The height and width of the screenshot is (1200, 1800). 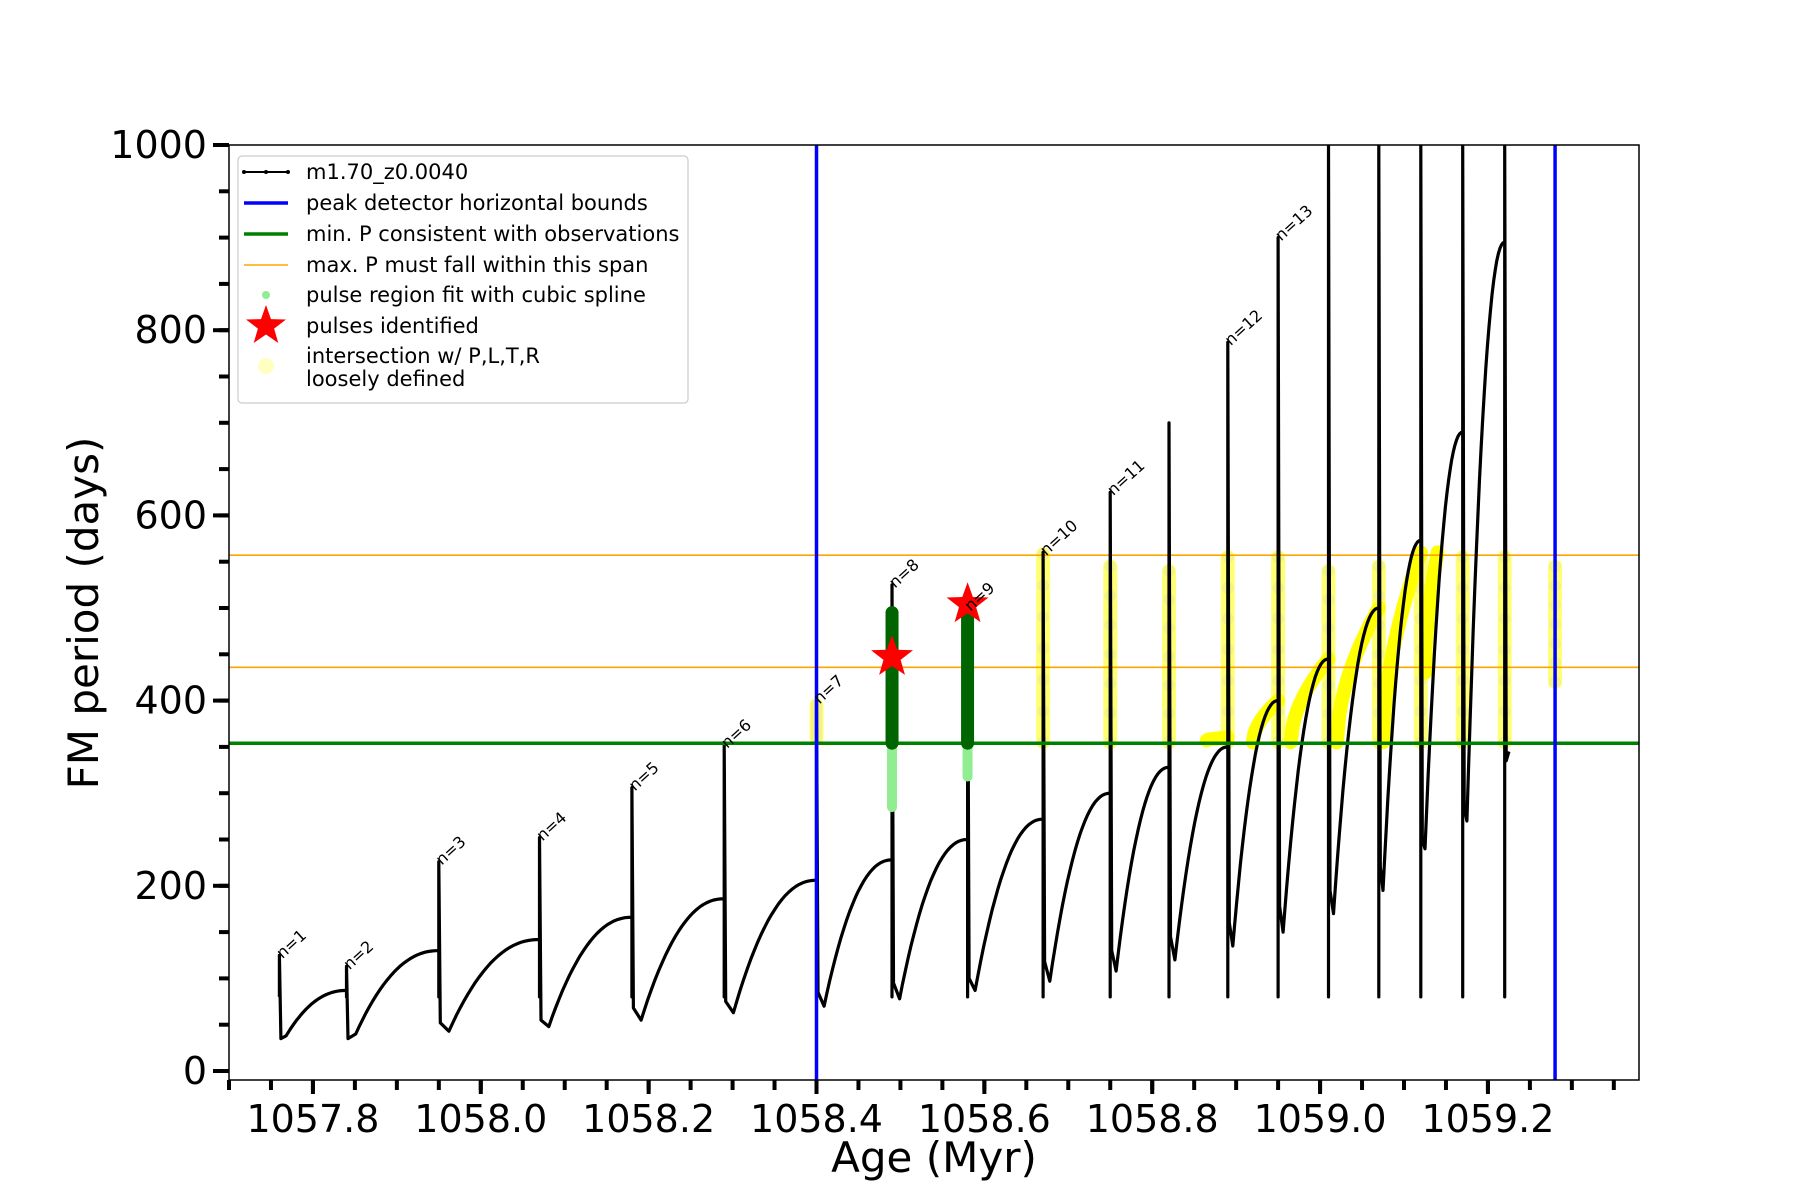 What do you see at coordinates (934, 1157) in the screenshot?
I see `x-axis-label: Age (Myr)` at bounding box center [934, 1157].